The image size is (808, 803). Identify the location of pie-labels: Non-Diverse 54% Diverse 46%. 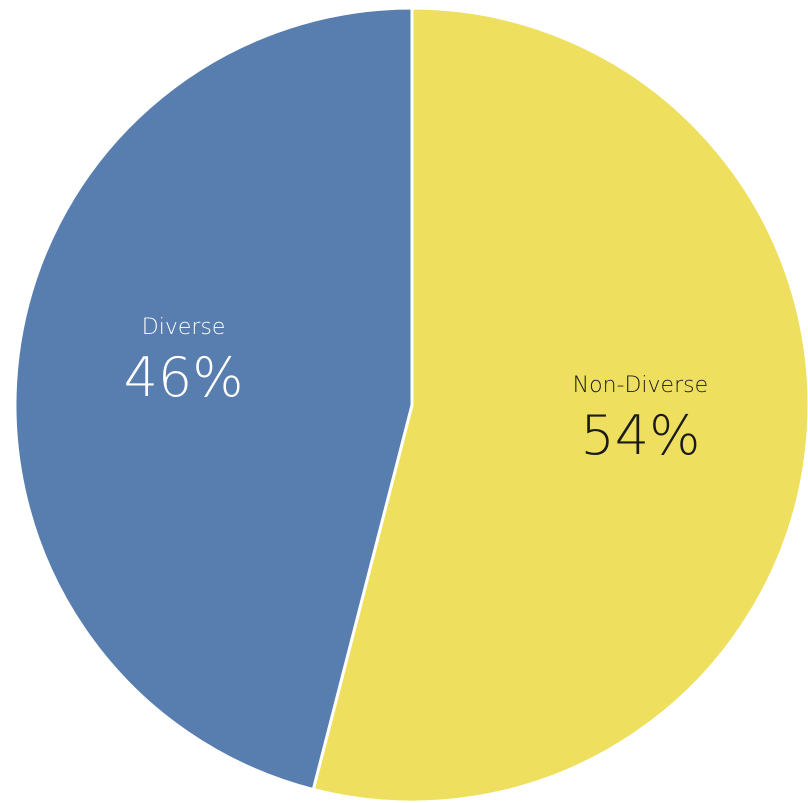
(416, 391).